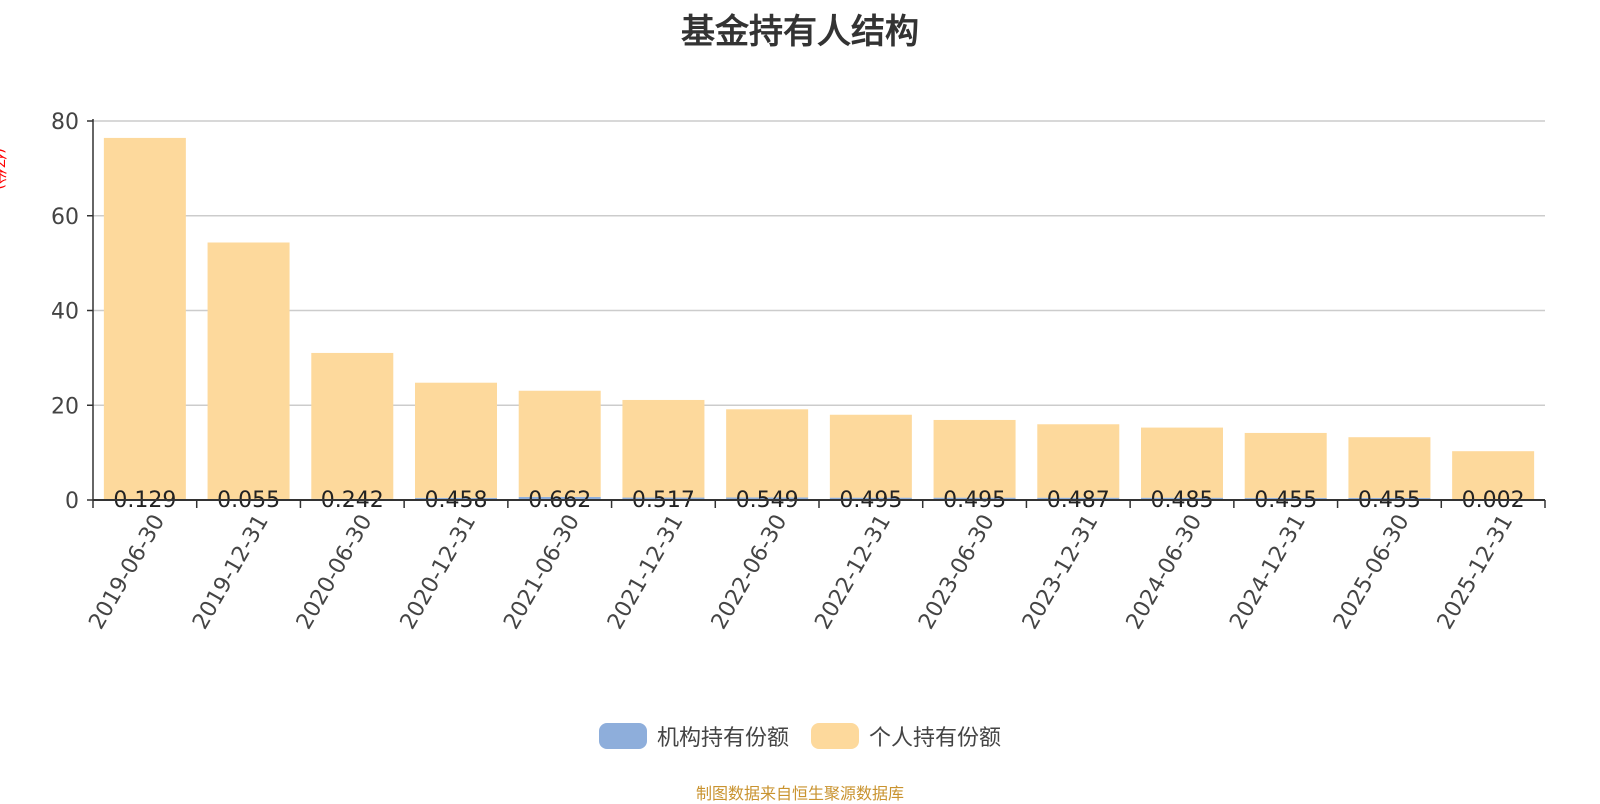 The width and height of the screenshot is (1600, 804). What do you see at coordinates (542, 572) in the screenshot?
I see `x-tick-label: 2021-06-30` at bounding box center [542, 572].